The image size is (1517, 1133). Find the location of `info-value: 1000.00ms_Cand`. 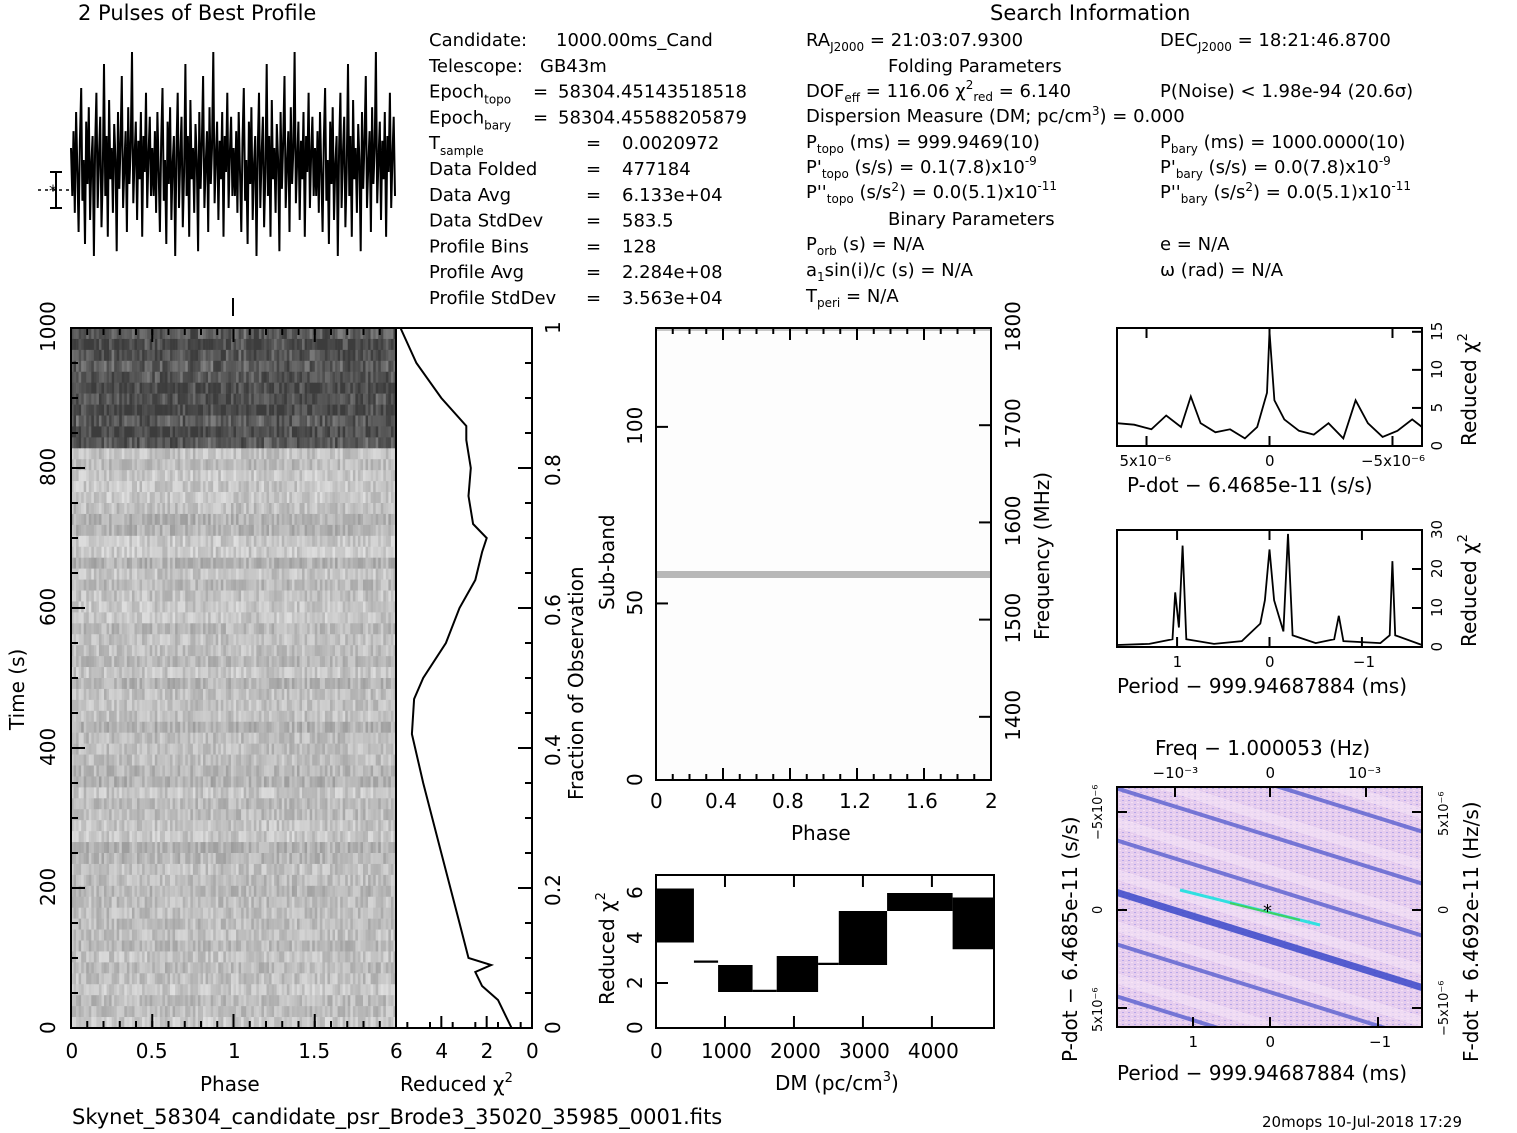

info-value: 1000.00ms_Cand is located at coordinates (634, 40).